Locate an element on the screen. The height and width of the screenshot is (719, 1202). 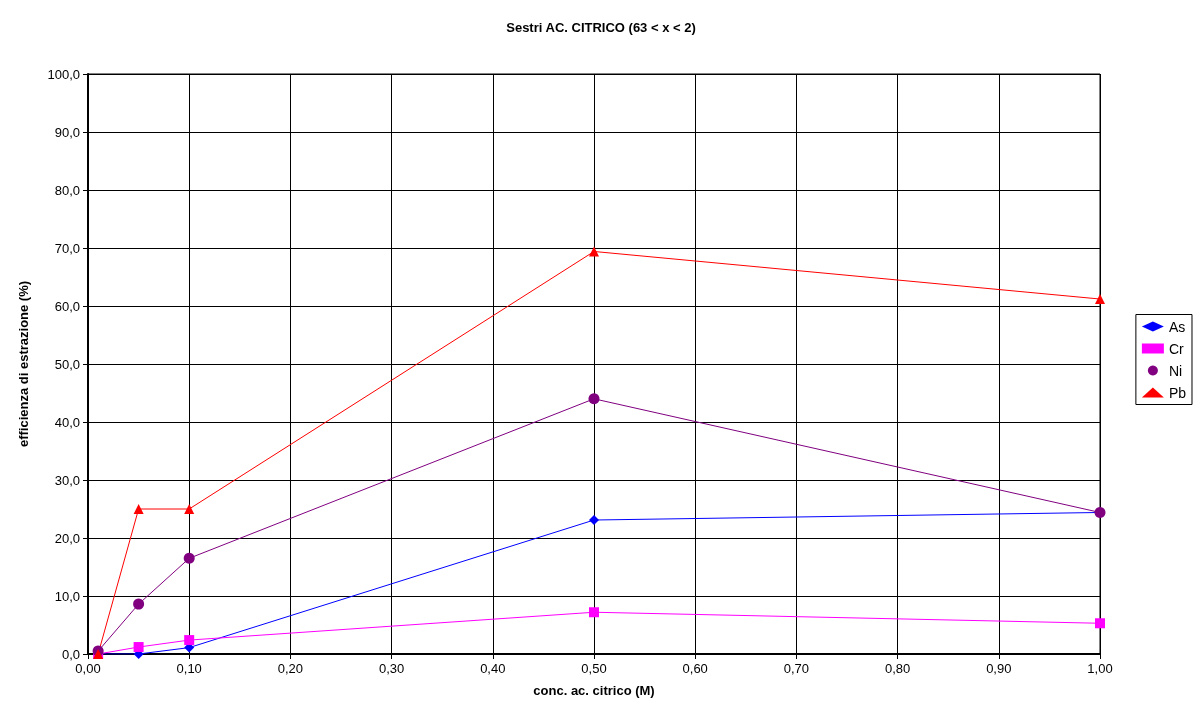
x-tick-label: 0,80 is located at coordinates (897, 668).